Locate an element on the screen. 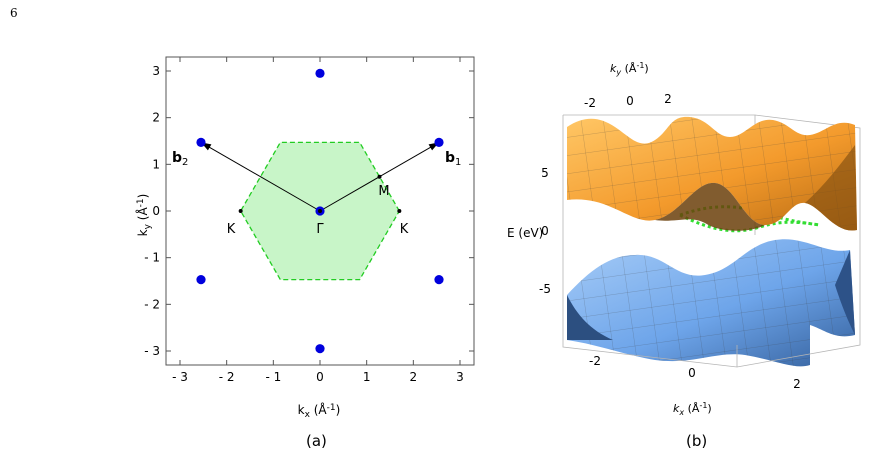 This screenshot has width=895, height=459. y-tick-label: - 2 is located at coordinates (152, 304).